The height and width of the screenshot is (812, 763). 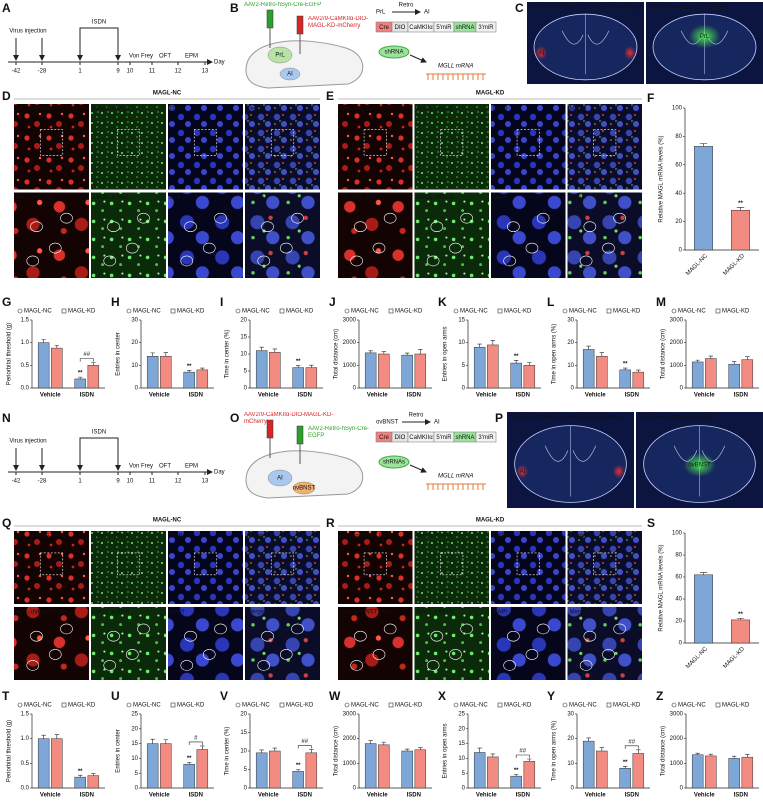 What do you see at coordinates (464, 774) in the screenshot?
I see `y-tick-label: 5` at bounding box center [464, 774].